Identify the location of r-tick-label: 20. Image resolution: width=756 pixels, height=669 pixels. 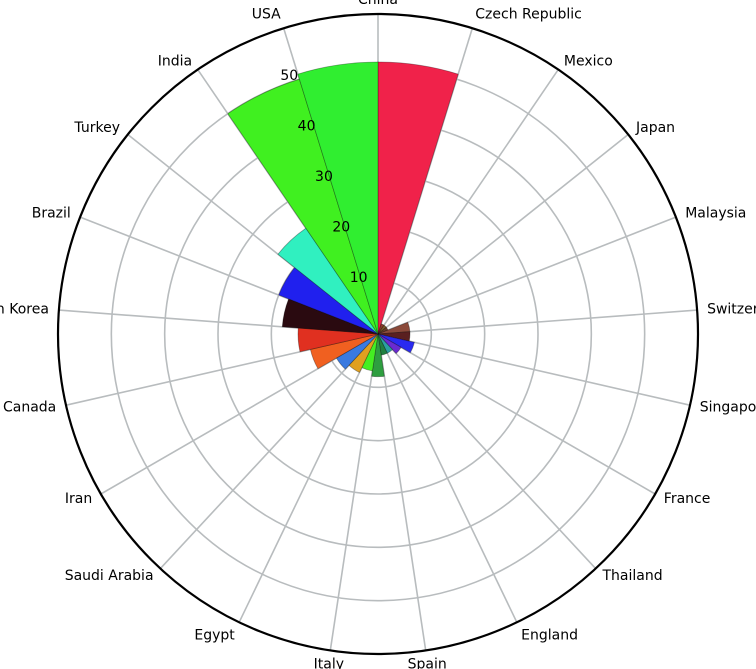
(341, 227).